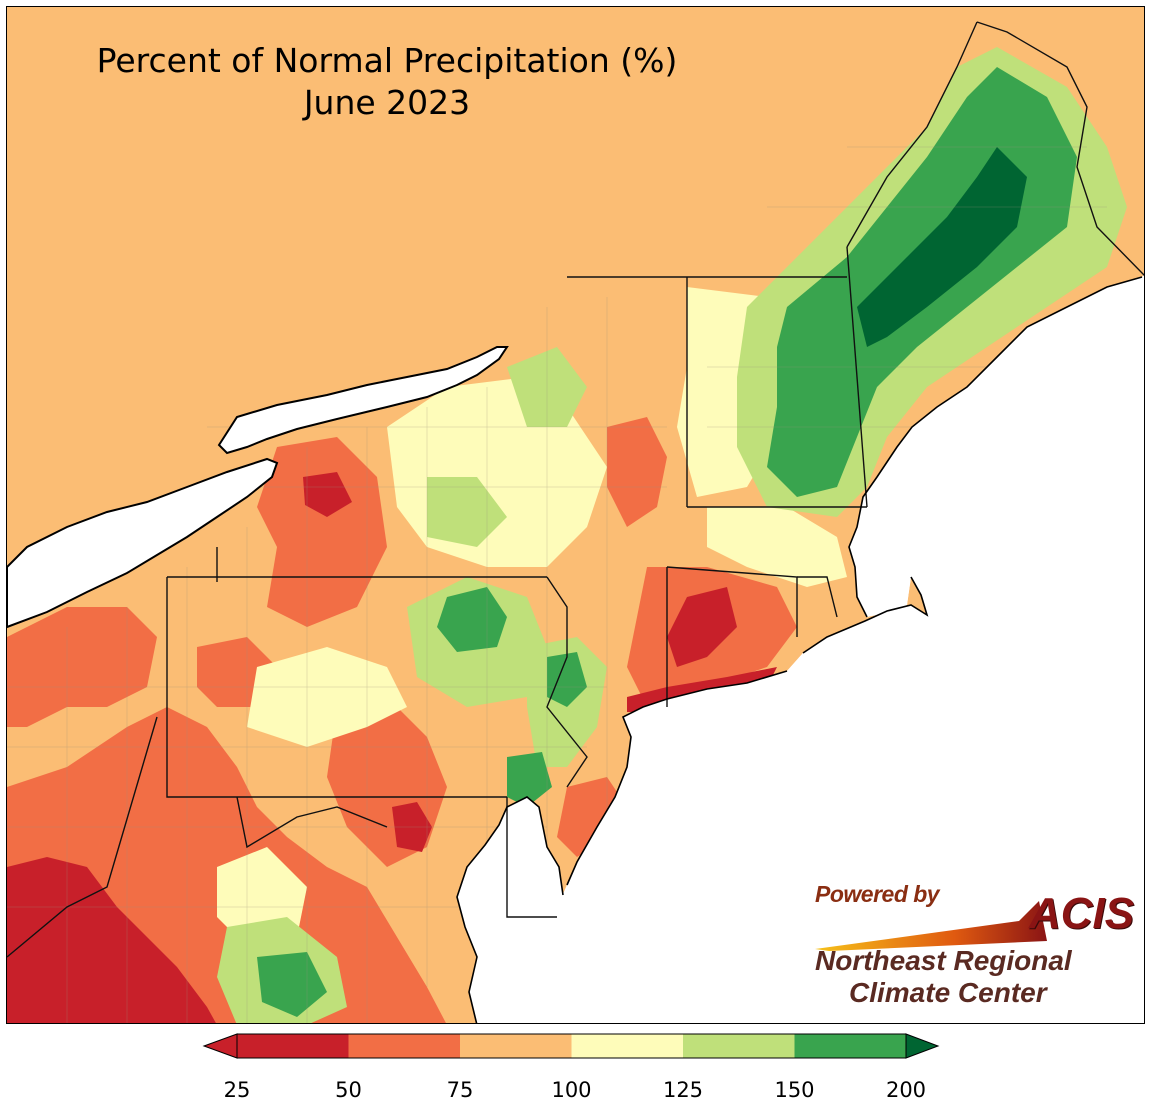 Image resolution: width=1151 pixels, height=1111 pixels. I want to click on colorbar, so click(571, 1046).